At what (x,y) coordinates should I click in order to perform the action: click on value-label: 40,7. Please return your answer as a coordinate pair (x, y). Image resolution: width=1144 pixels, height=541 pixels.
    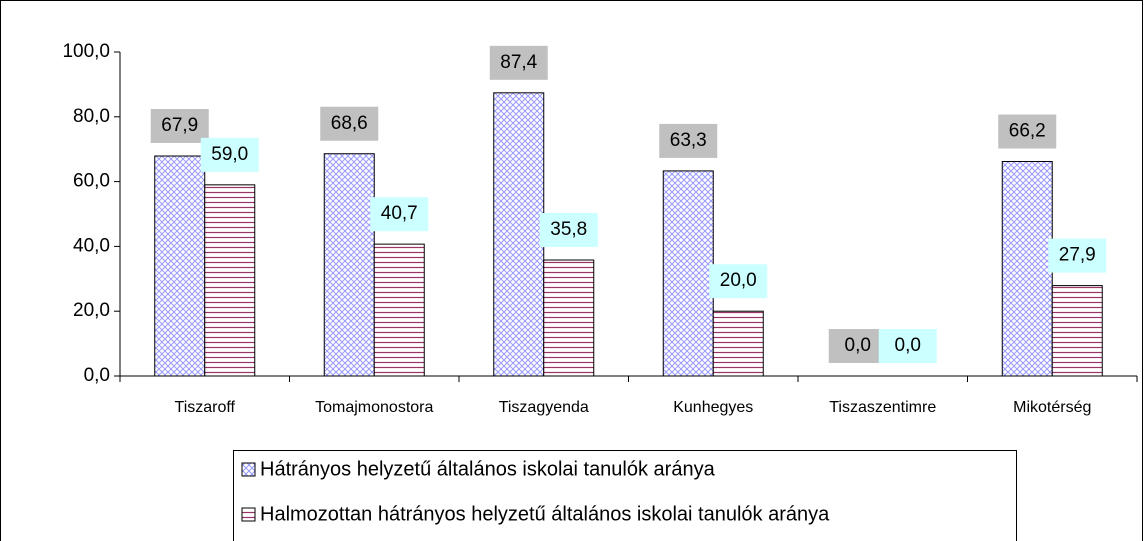
    Looking at the image, I should click on (399, 213).